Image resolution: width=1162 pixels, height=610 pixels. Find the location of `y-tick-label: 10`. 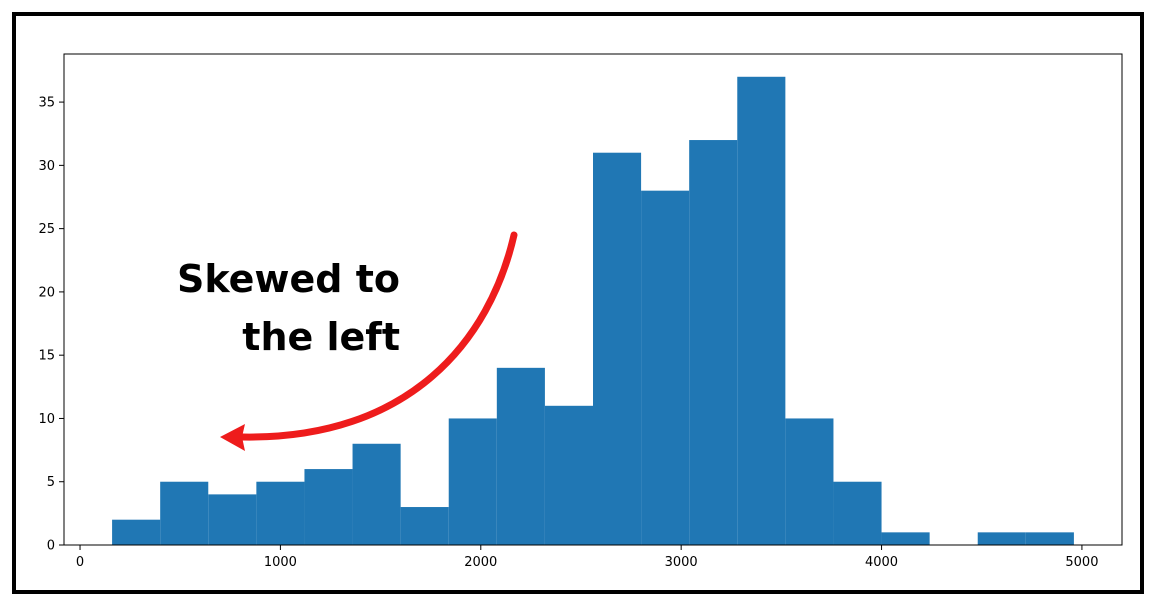

y-tick-label: 10 is located at coordinates (46, 419).